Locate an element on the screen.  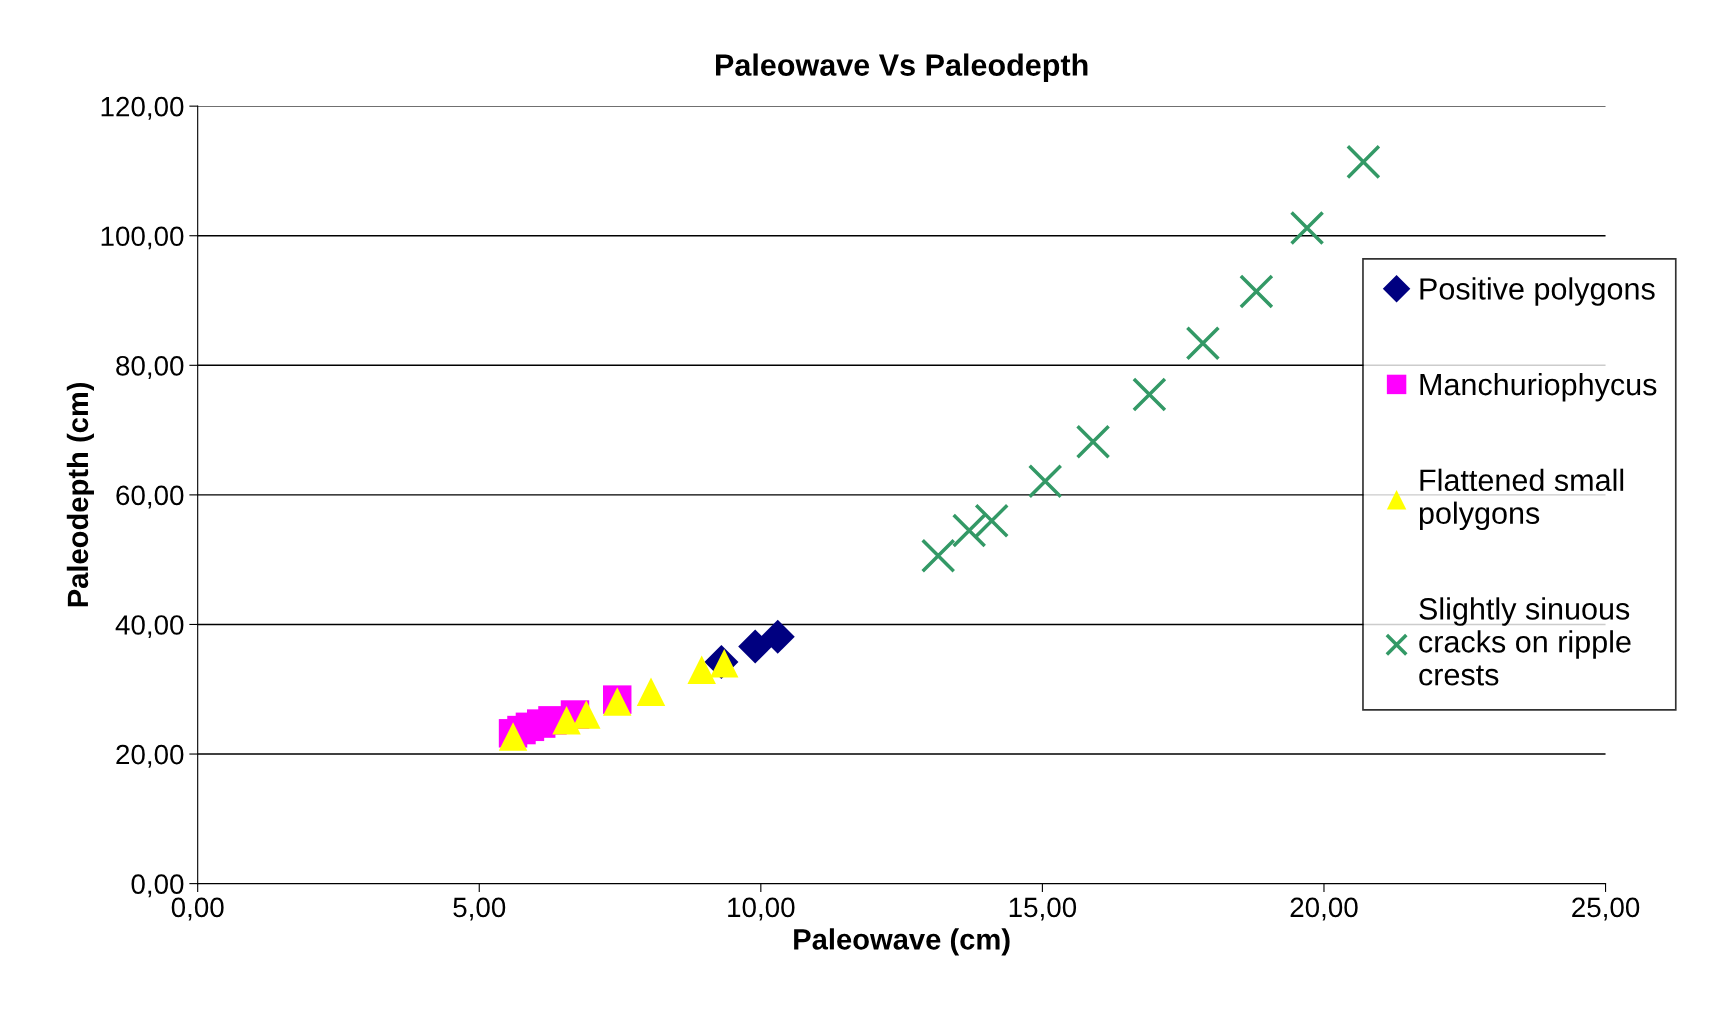
y-tick-label: 100,00 is located at coordinates (142, 238).